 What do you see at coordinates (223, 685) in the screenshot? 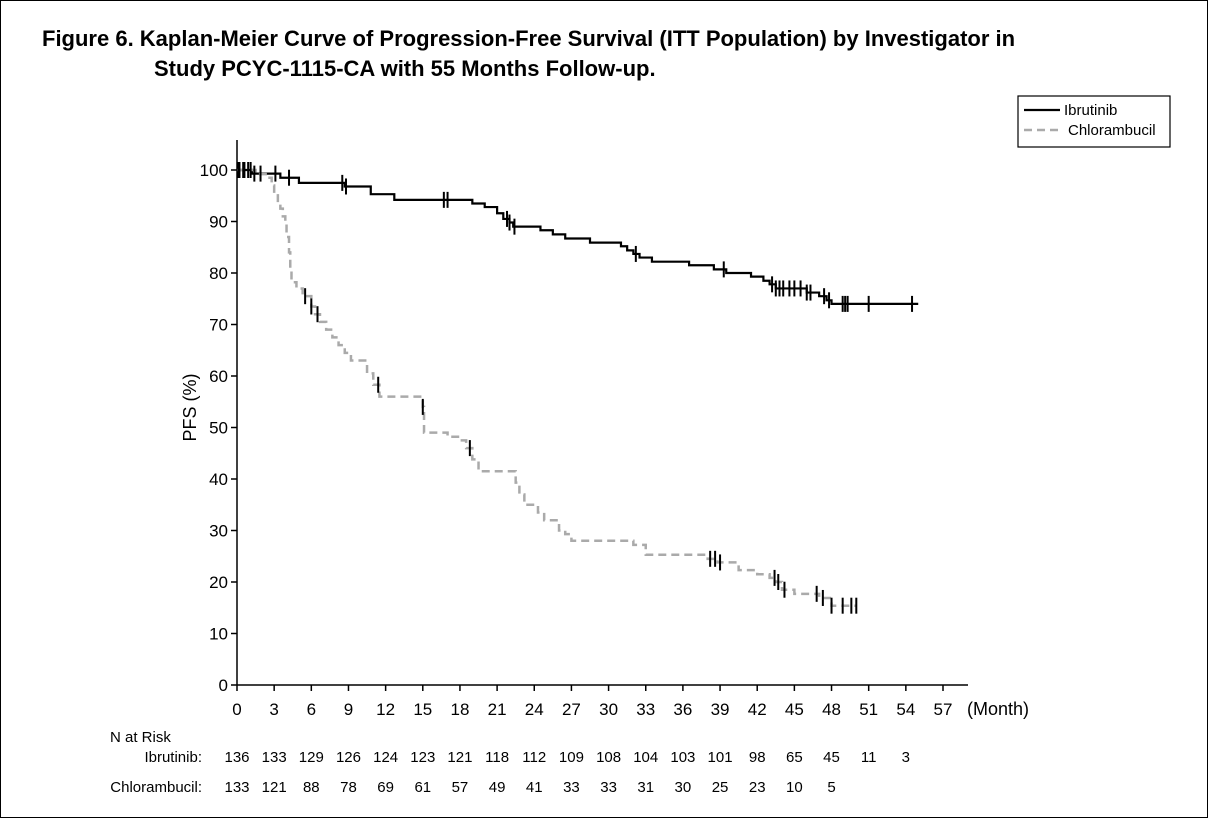
I see `y-tick-label: 0` at bounding box center [223, 685].